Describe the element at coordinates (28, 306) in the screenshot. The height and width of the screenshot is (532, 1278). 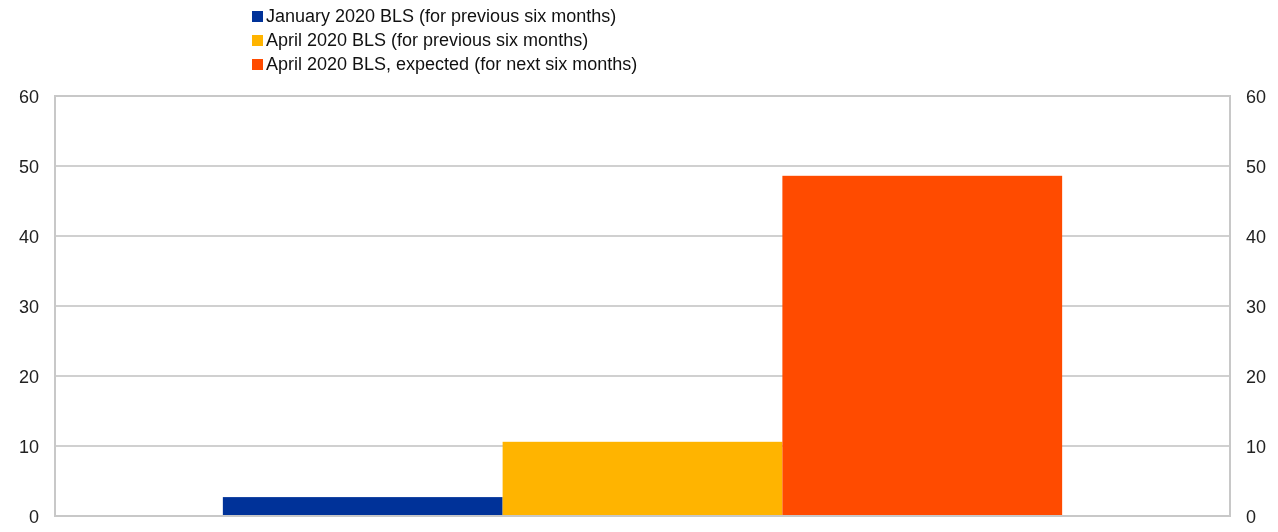
I see `y-tick-label: 30` at that location.